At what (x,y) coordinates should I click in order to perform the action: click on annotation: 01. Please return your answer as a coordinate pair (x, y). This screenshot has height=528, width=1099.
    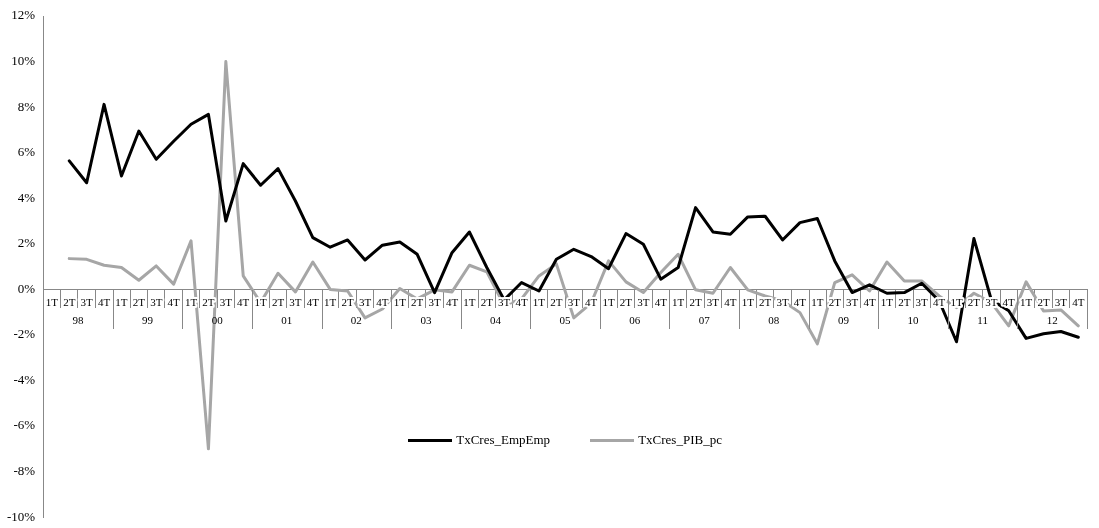
    Looking at the image, I should click on (287, 320).